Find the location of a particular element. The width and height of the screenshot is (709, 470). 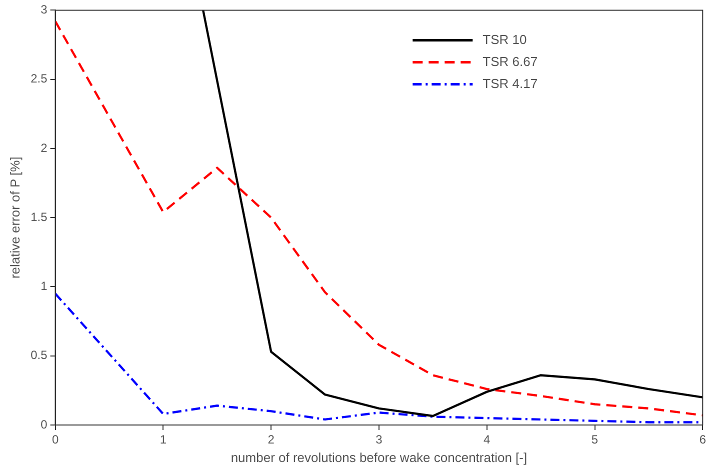

x-tick-label: 3 is located at coordinates (379, 439).